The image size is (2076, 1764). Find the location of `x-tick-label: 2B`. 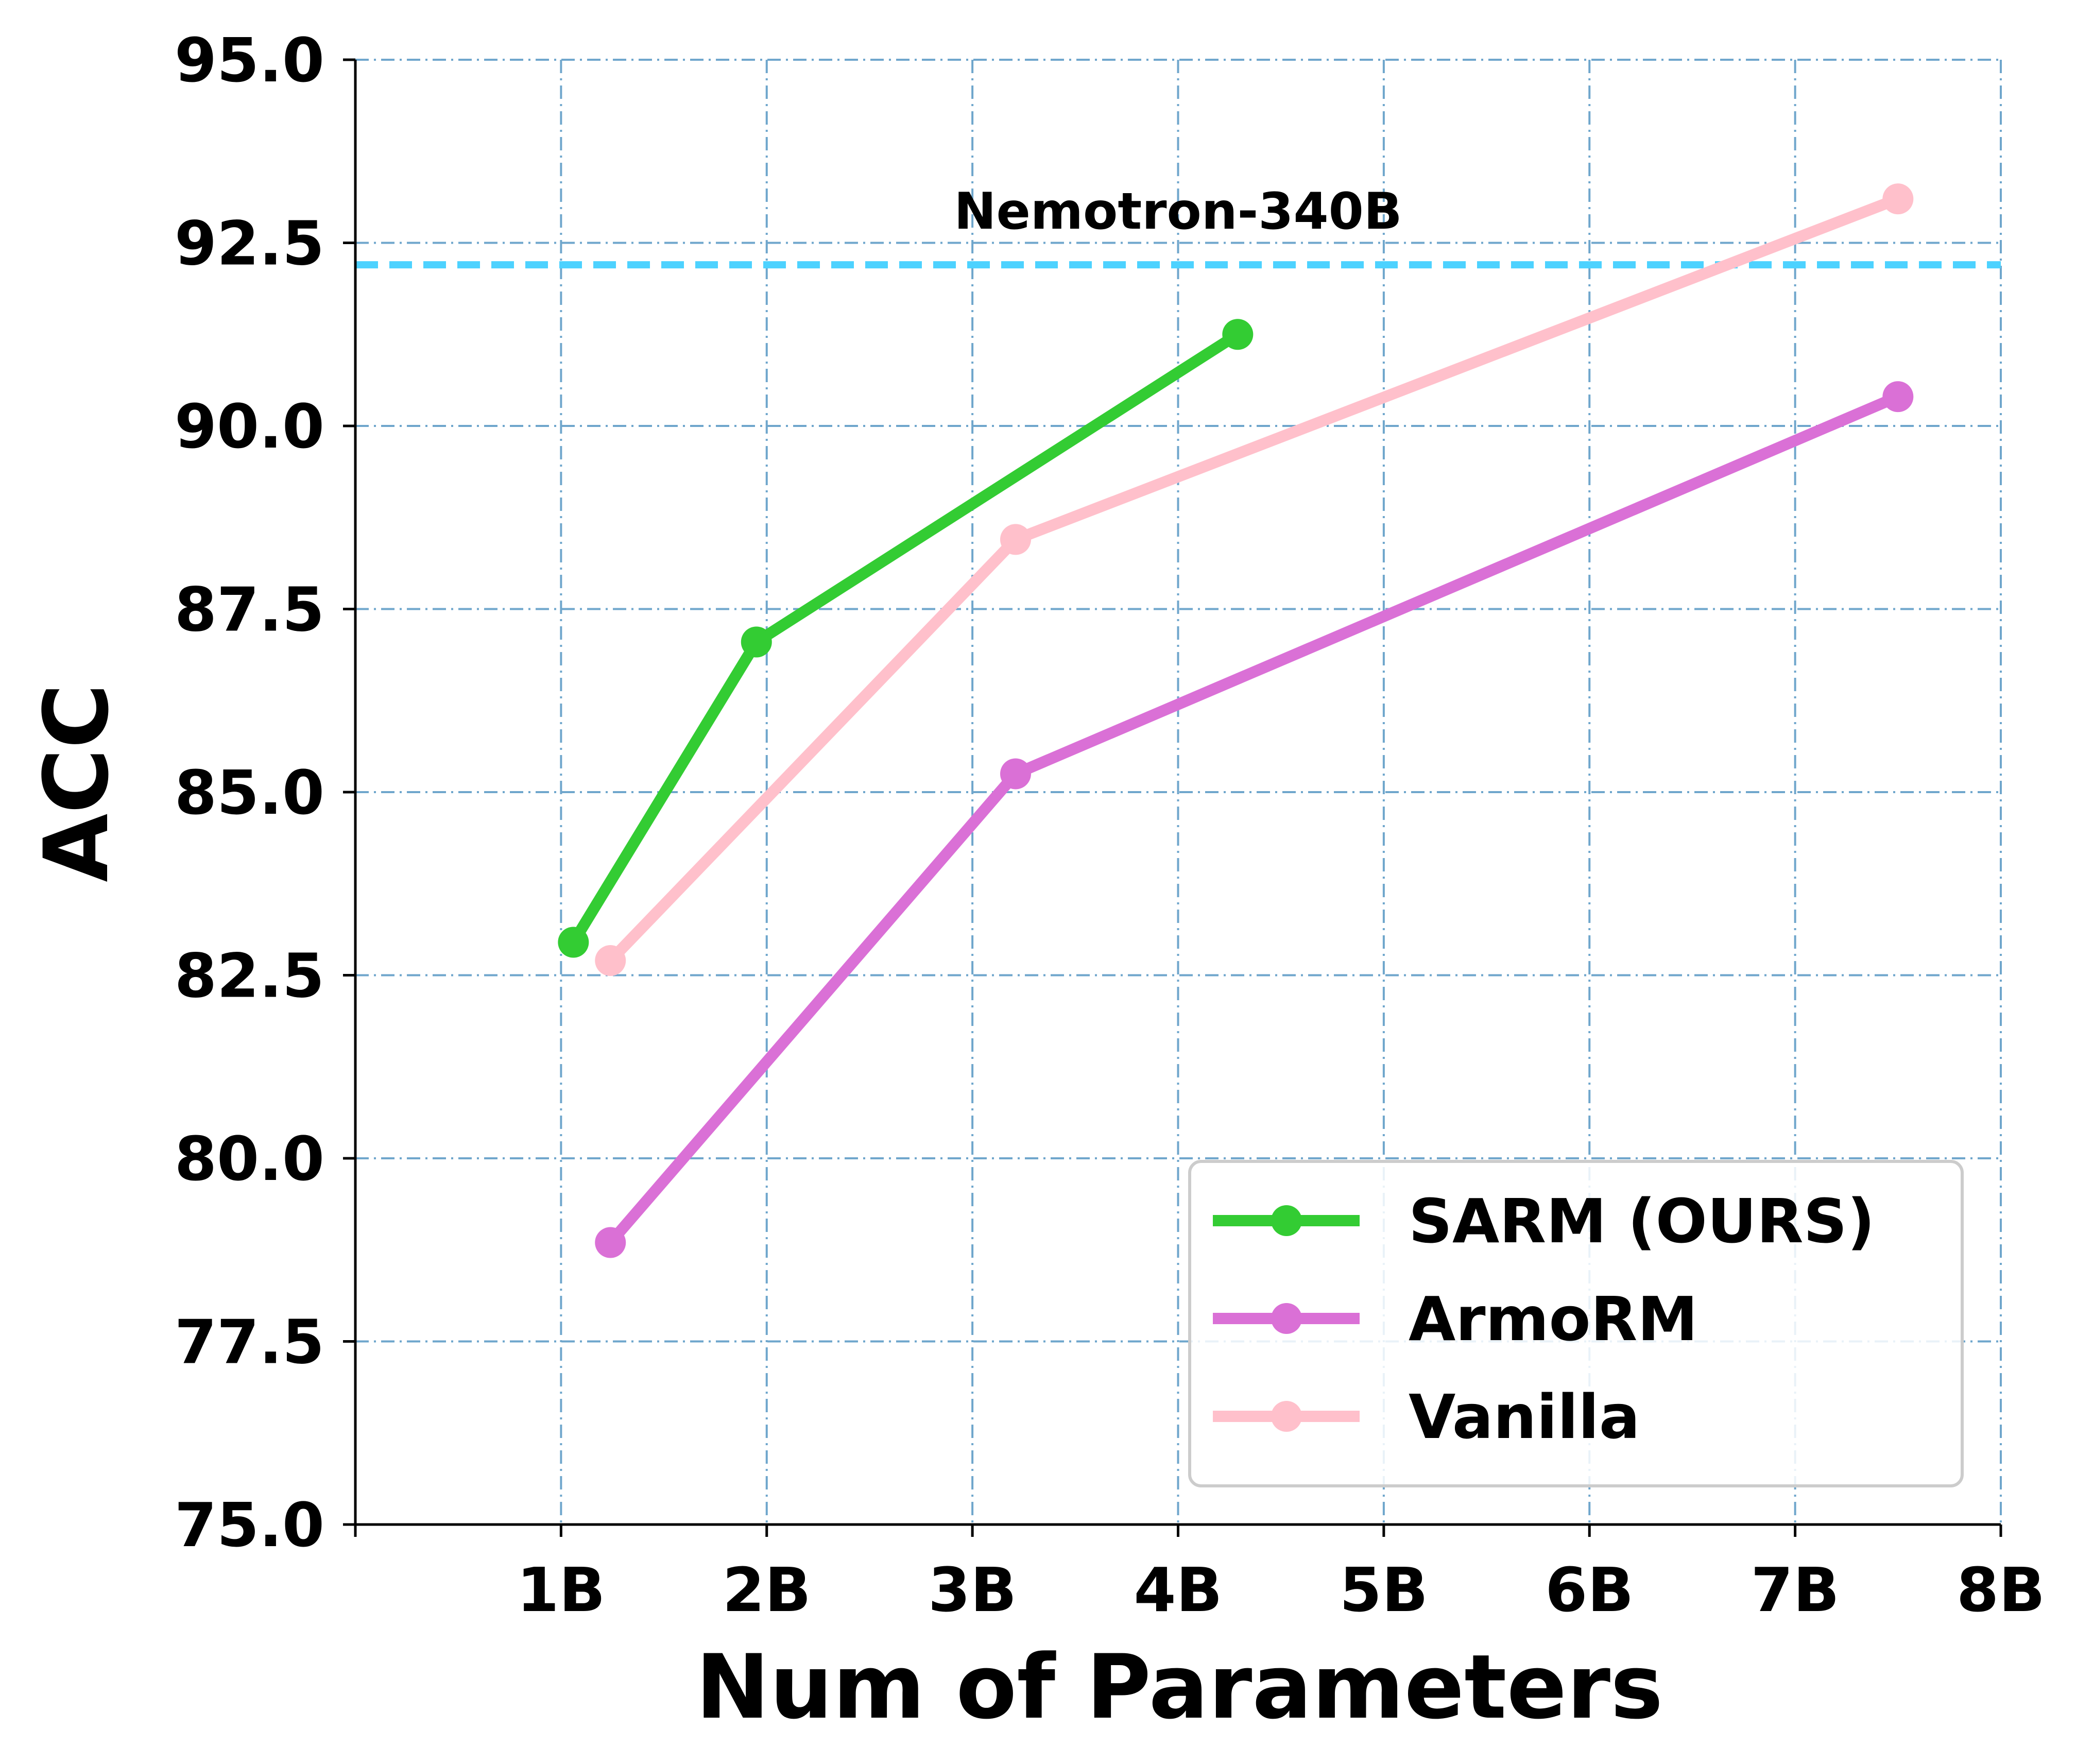

x-tick-label: 2B is located at coordinates (767, 1589).